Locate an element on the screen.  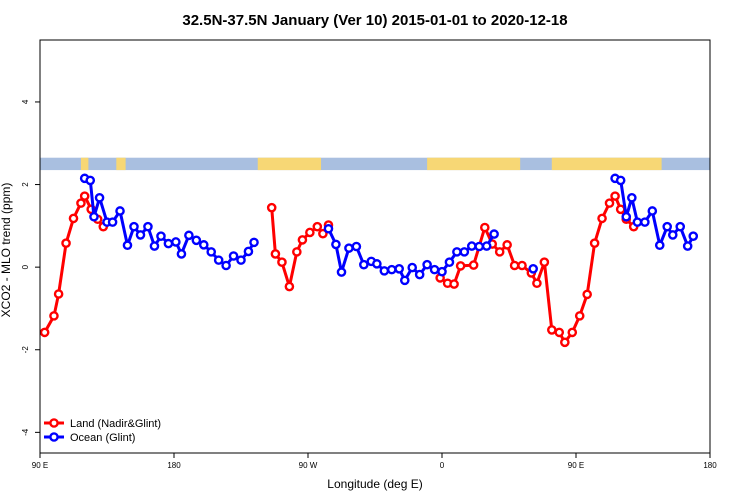
x-axis-label: Longitude (deg E) is located at coordinates (374, 484).